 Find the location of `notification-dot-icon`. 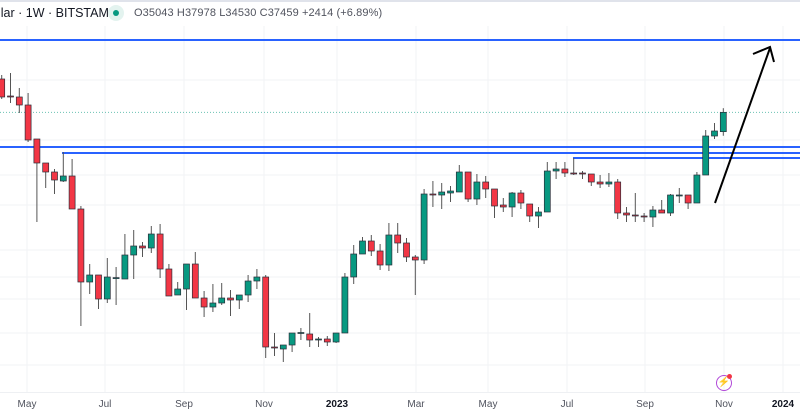

notification-dot-icon is located at coordinates (729, 376).